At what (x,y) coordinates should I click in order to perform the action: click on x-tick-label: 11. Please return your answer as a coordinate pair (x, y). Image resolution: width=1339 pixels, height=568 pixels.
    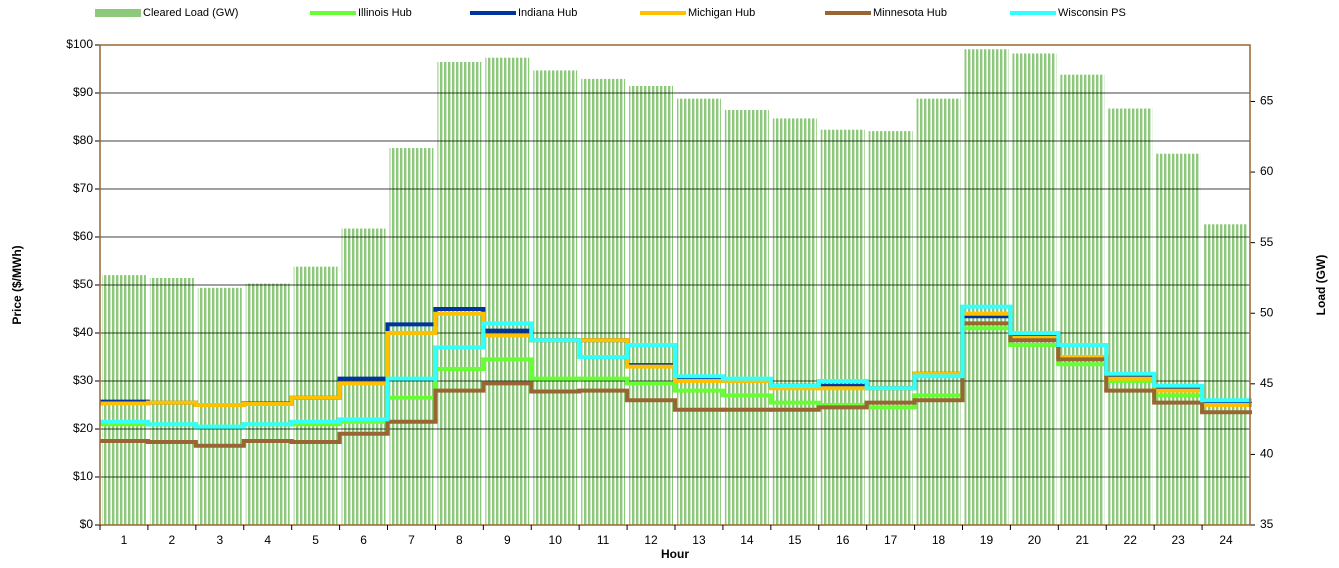
    Looking at the image, I should click on (603, 540).